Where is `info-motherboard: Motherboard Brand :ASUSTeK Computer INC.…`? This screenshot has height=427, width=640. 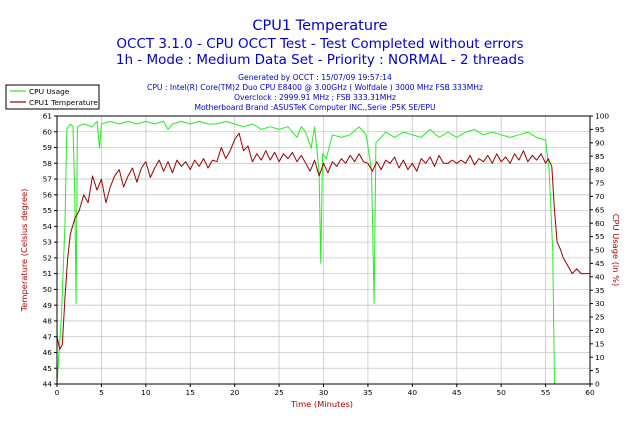 info-motherboard: Motherboard Brand :ASUSTeK Computer INC.… is located at coordinates (314, 107).